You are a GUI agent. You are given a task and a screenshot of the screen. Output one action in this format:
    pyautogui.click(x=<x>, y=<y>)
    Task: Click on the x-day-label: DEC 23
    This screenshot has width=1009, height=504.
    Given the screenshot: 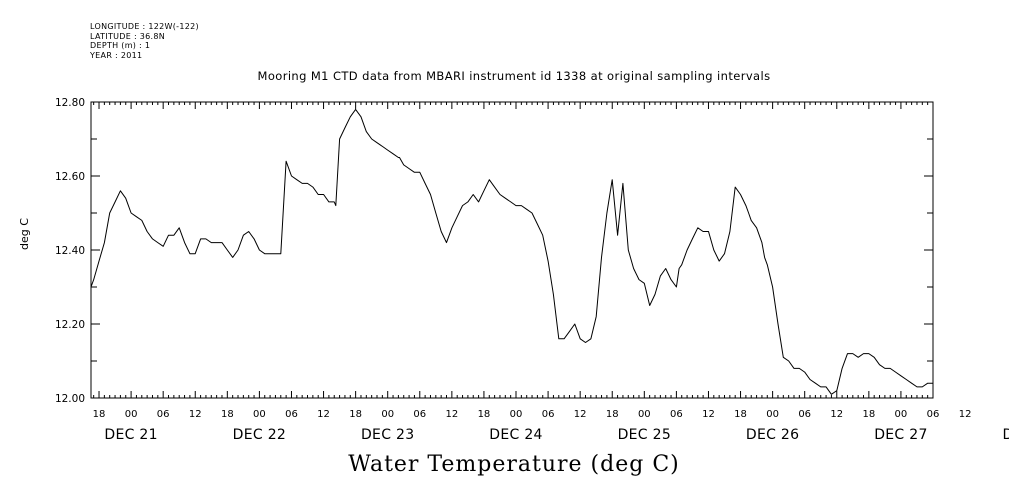 What is the action you would take?
    pyautogui.click(x=387, y=435)
    